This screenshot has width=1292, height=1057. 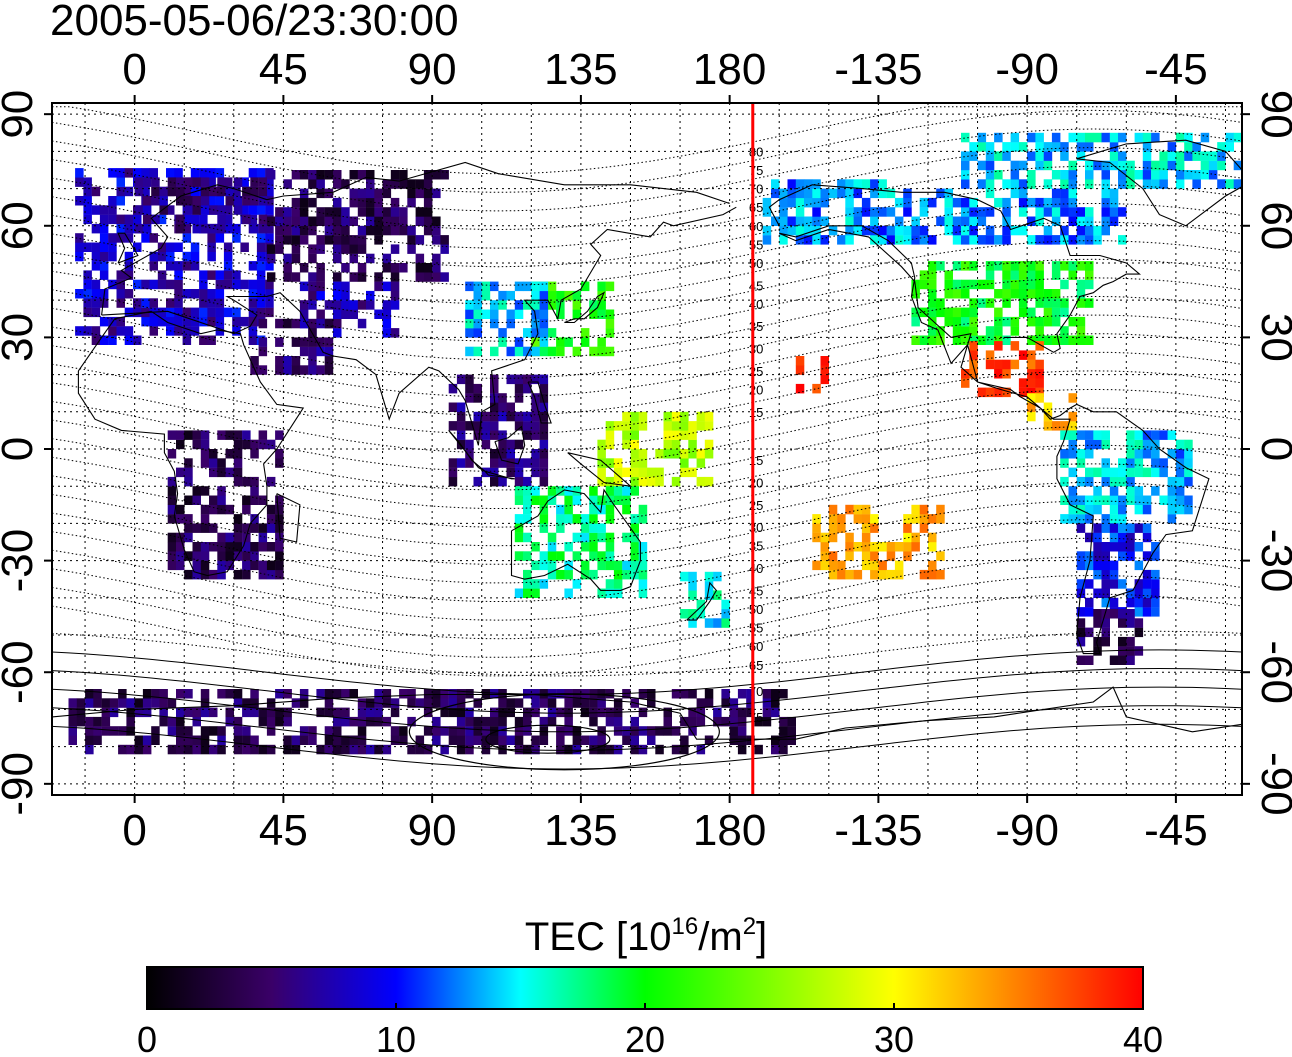 What do you see at coordinates (878, 542) in the screenshot?
I see `tec-region` at bounding box center [878, 542].